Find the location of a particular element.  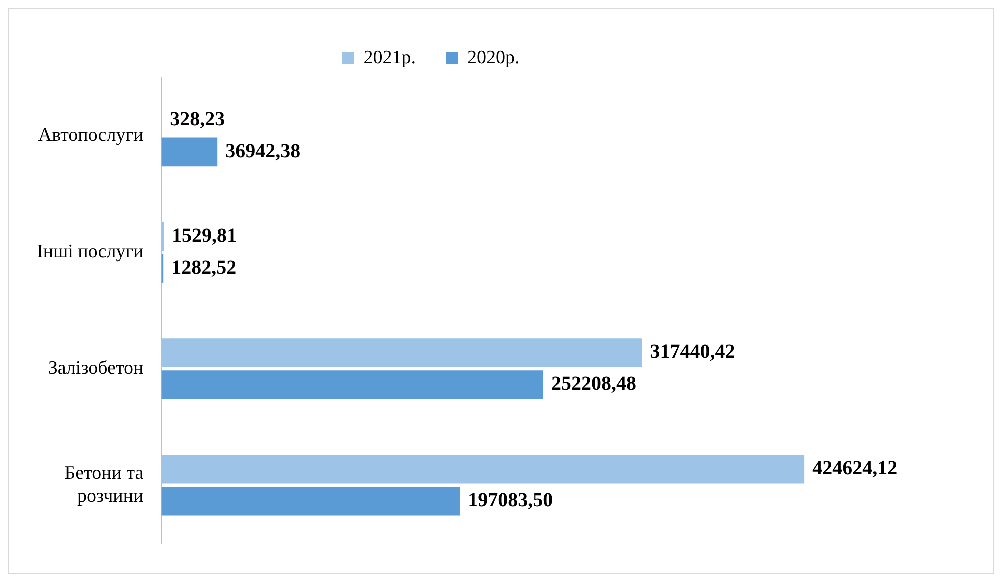

data-label: 317440,42 is located at coordinates (693, 352).